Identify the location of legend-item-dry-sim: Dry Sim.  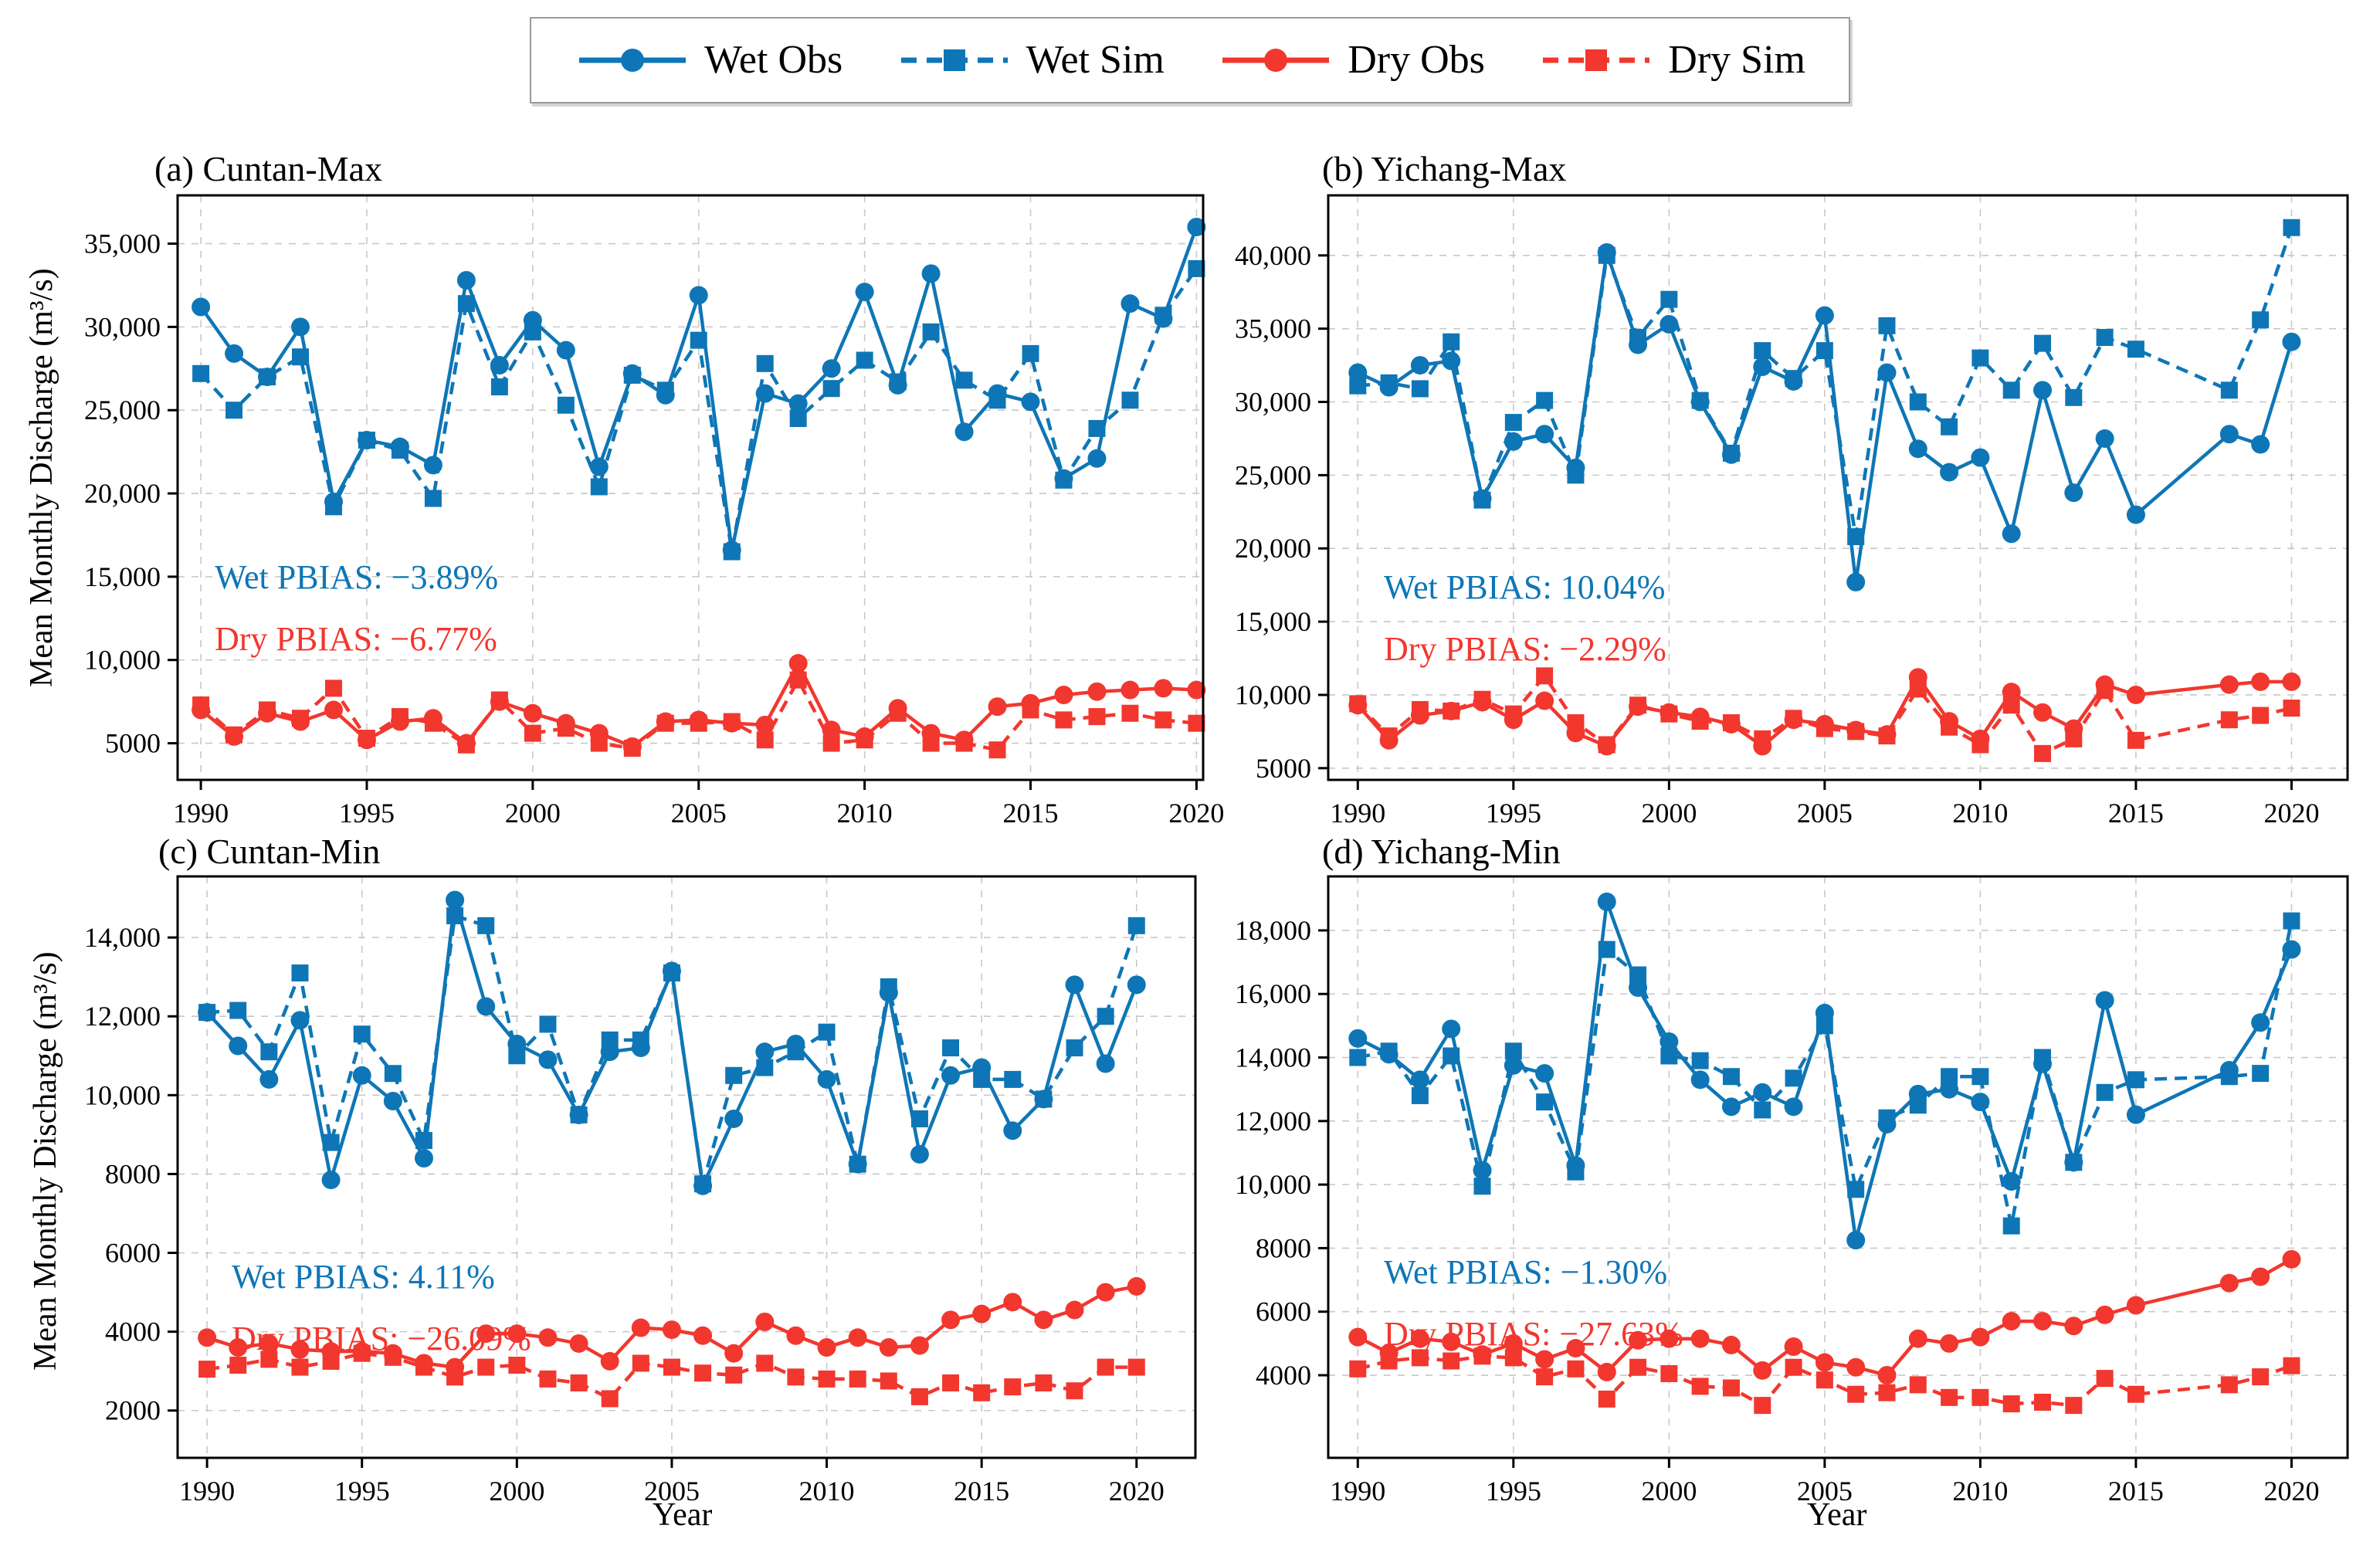
(1671, 60).